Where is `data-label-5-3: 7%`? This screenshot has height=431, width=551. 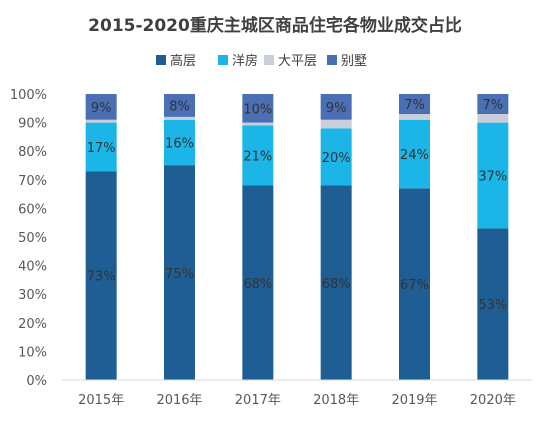
data-label-5-3: 7% is located at coordinates (493, 105).